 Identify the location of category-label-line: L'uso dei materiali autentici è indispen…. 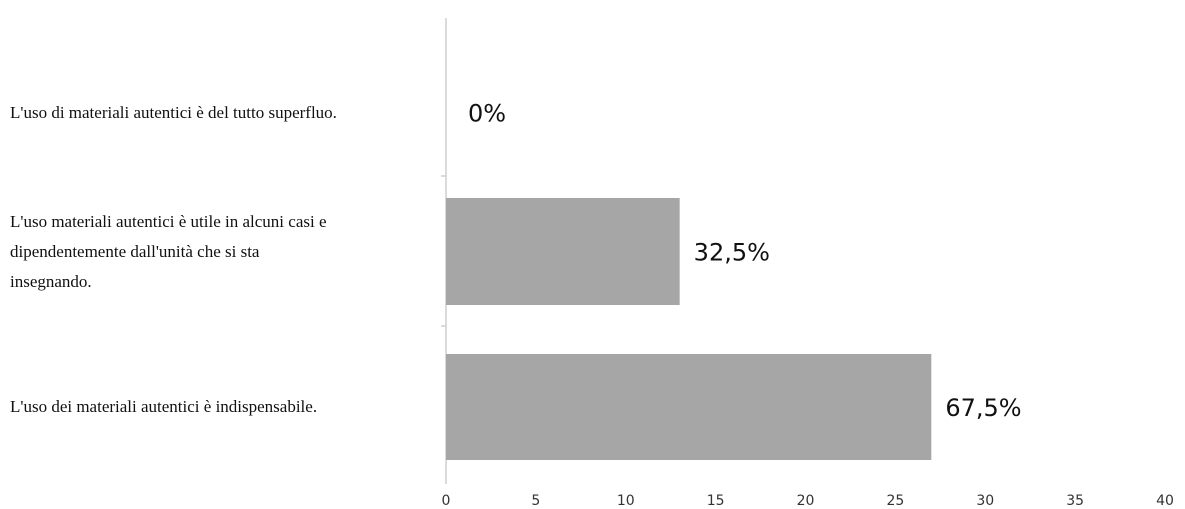
(164, 406).